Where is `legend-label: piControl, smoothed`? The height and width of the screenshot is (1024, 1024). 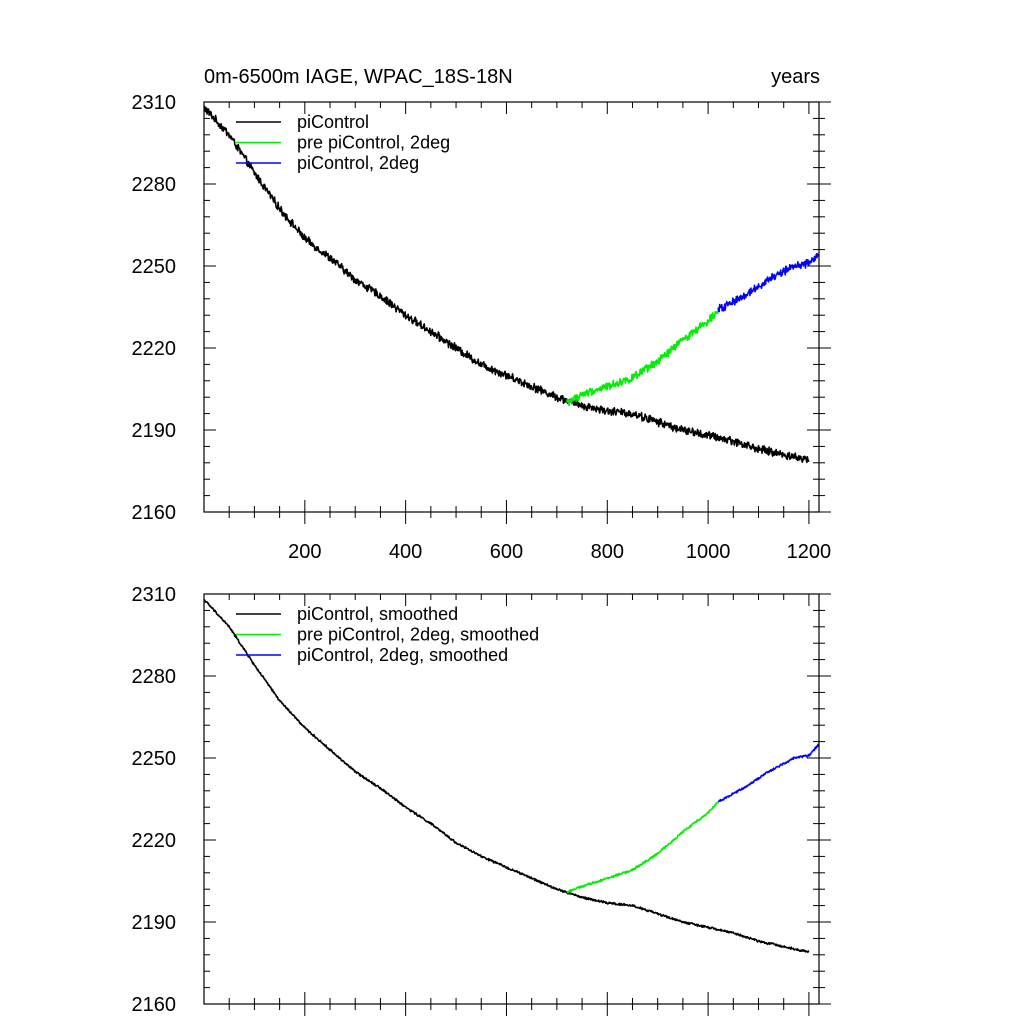 legend-label: piControl, smoothed is located at coordinates (377, 614).